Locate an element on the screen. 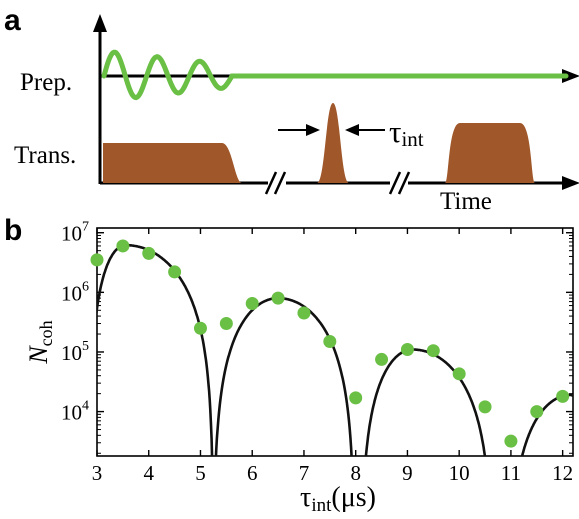 This screenshot has width=579, height=519. x-tick-label: 9 is located at coordinates (407, 473).